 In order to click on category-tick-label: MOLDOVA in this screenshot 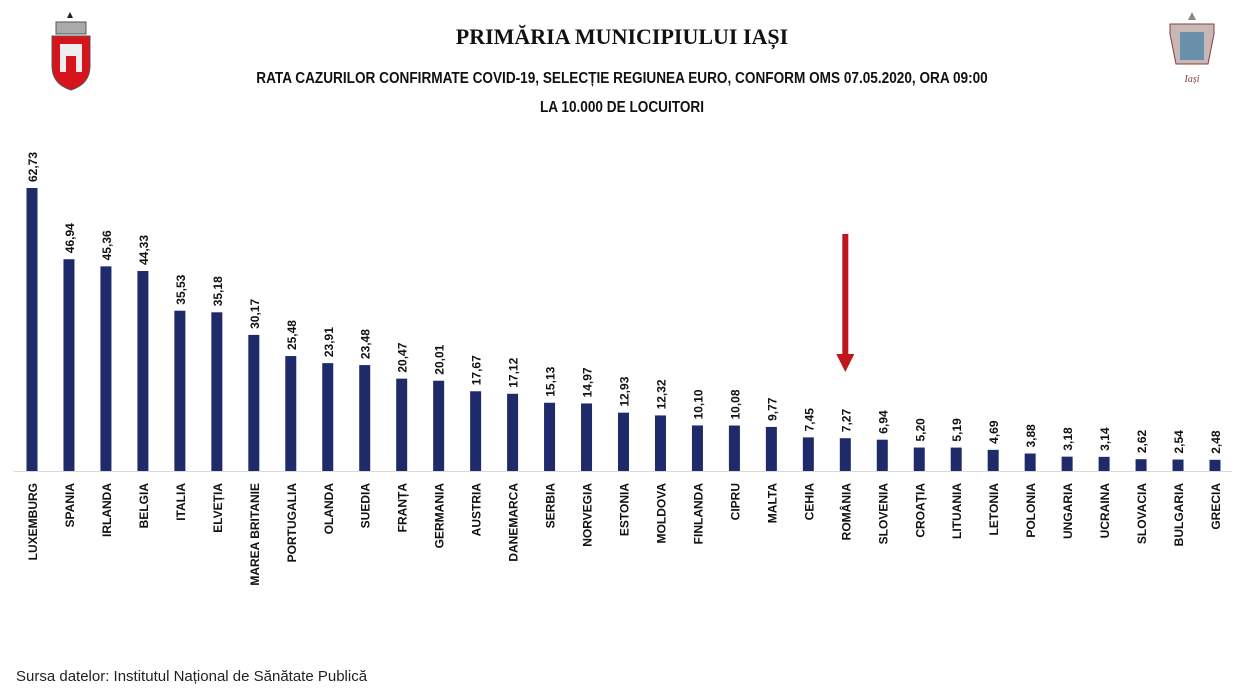, I will do `click(661, 513)`.